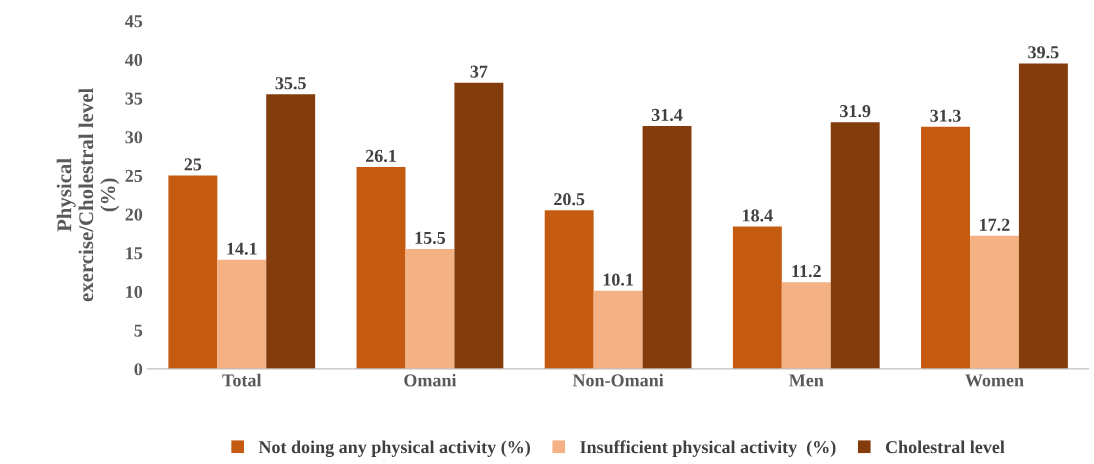 This screenshot has height=464, width=1094. What do you see at coordinates (618, 380) in the screenshot?
I see `x-tick-label: Non-Omani` at bounding box center [618, 380].